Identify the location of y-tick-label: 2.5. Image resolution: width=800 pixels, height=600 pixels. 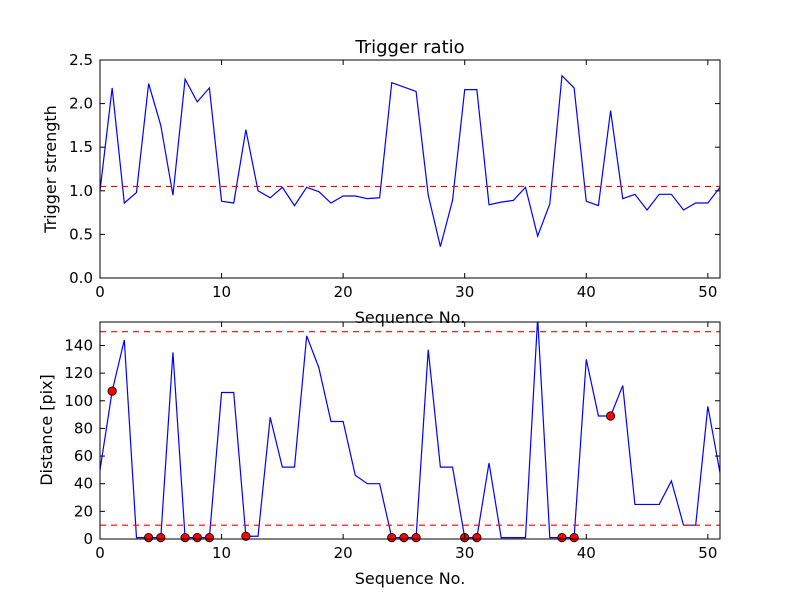
(81, 60).